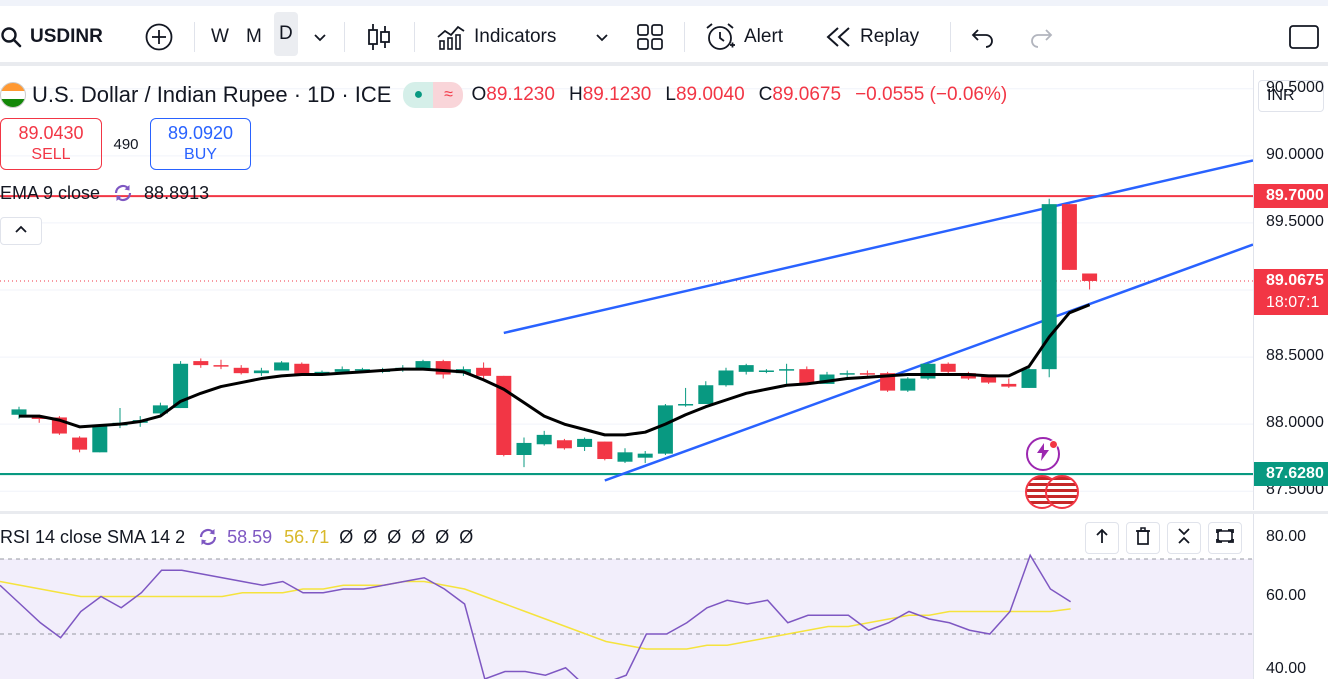 The width and height of the screenshot is (1328, 679). What do you see at coordinates (379, 37) in the screenshot?
I see `chart-type-button` at bounding box center [379, 37].